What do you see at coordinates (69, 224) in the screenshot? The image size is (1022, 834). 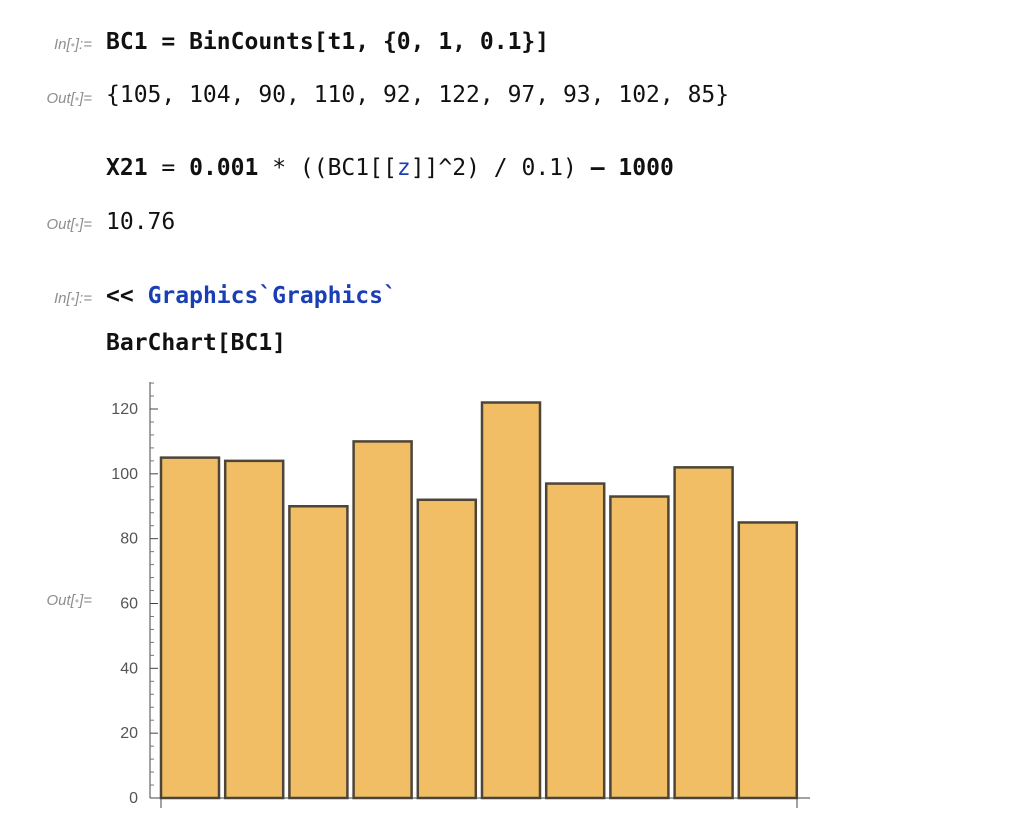 I see `output-label-2: Out[•]=` at bounding box center [69, 224].